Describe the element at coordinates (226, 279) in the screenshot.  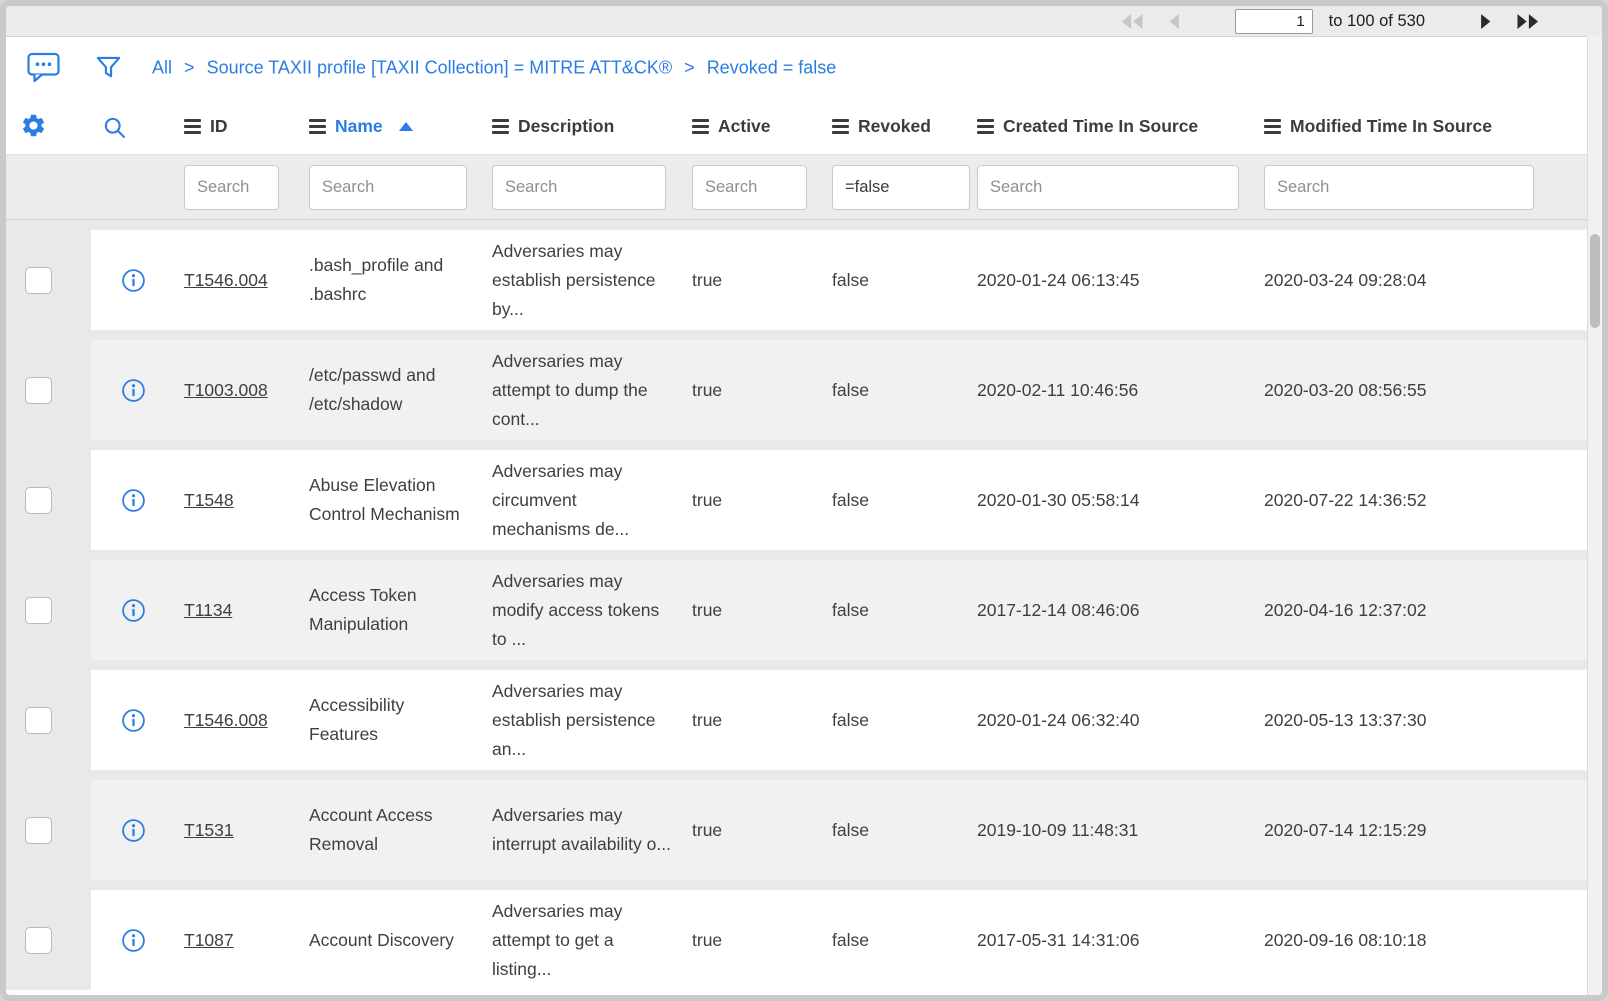
I see `row-id-link: T1546.004` at that location.